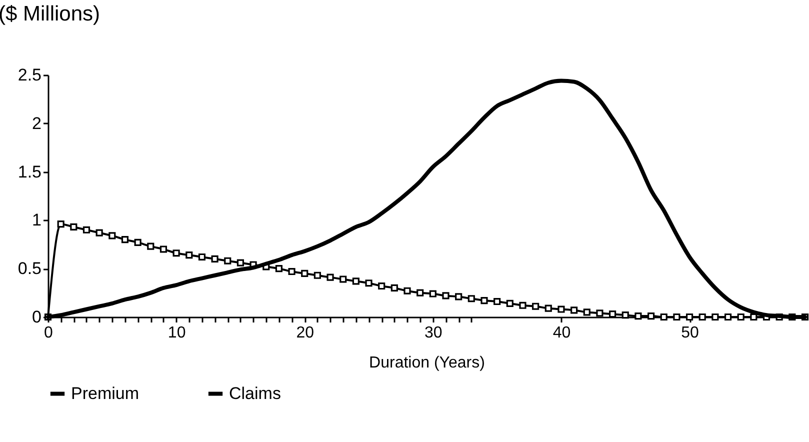 This screenshot has width=809, height=442. What do you see at coordinates (50, 14) in the screenshot?
I see `y-axis-title: ($ Millions)` at bounding box center [50, 14].